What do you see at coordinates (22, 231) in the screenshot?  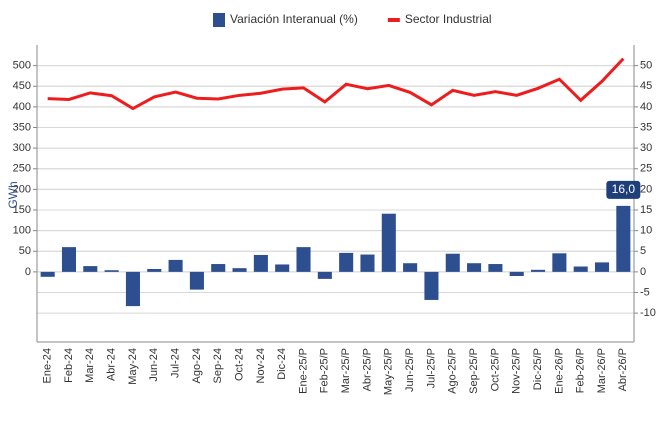 I see `y-tick-label: 100` at bounding box center [22, 231].